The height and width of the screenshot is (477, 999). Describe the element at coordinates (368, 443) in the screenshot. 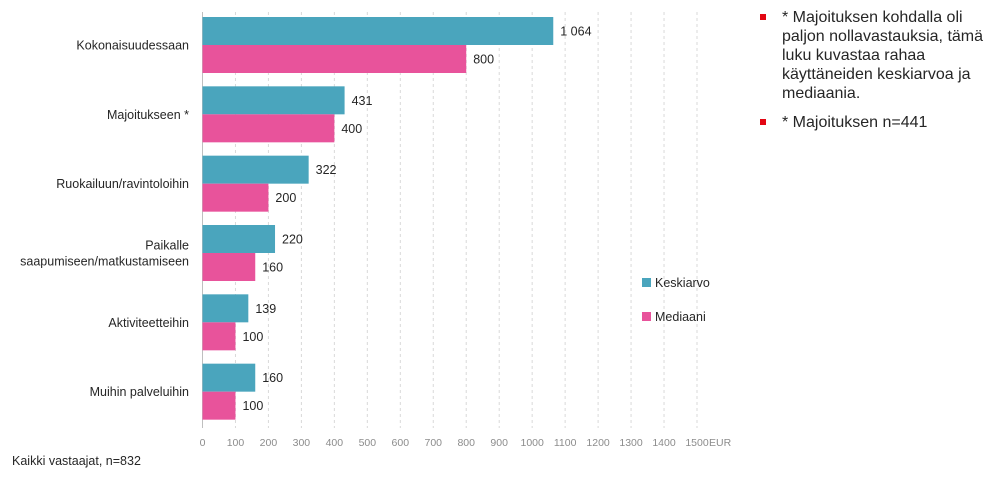

I see `x-tick-label: 500` at that location.